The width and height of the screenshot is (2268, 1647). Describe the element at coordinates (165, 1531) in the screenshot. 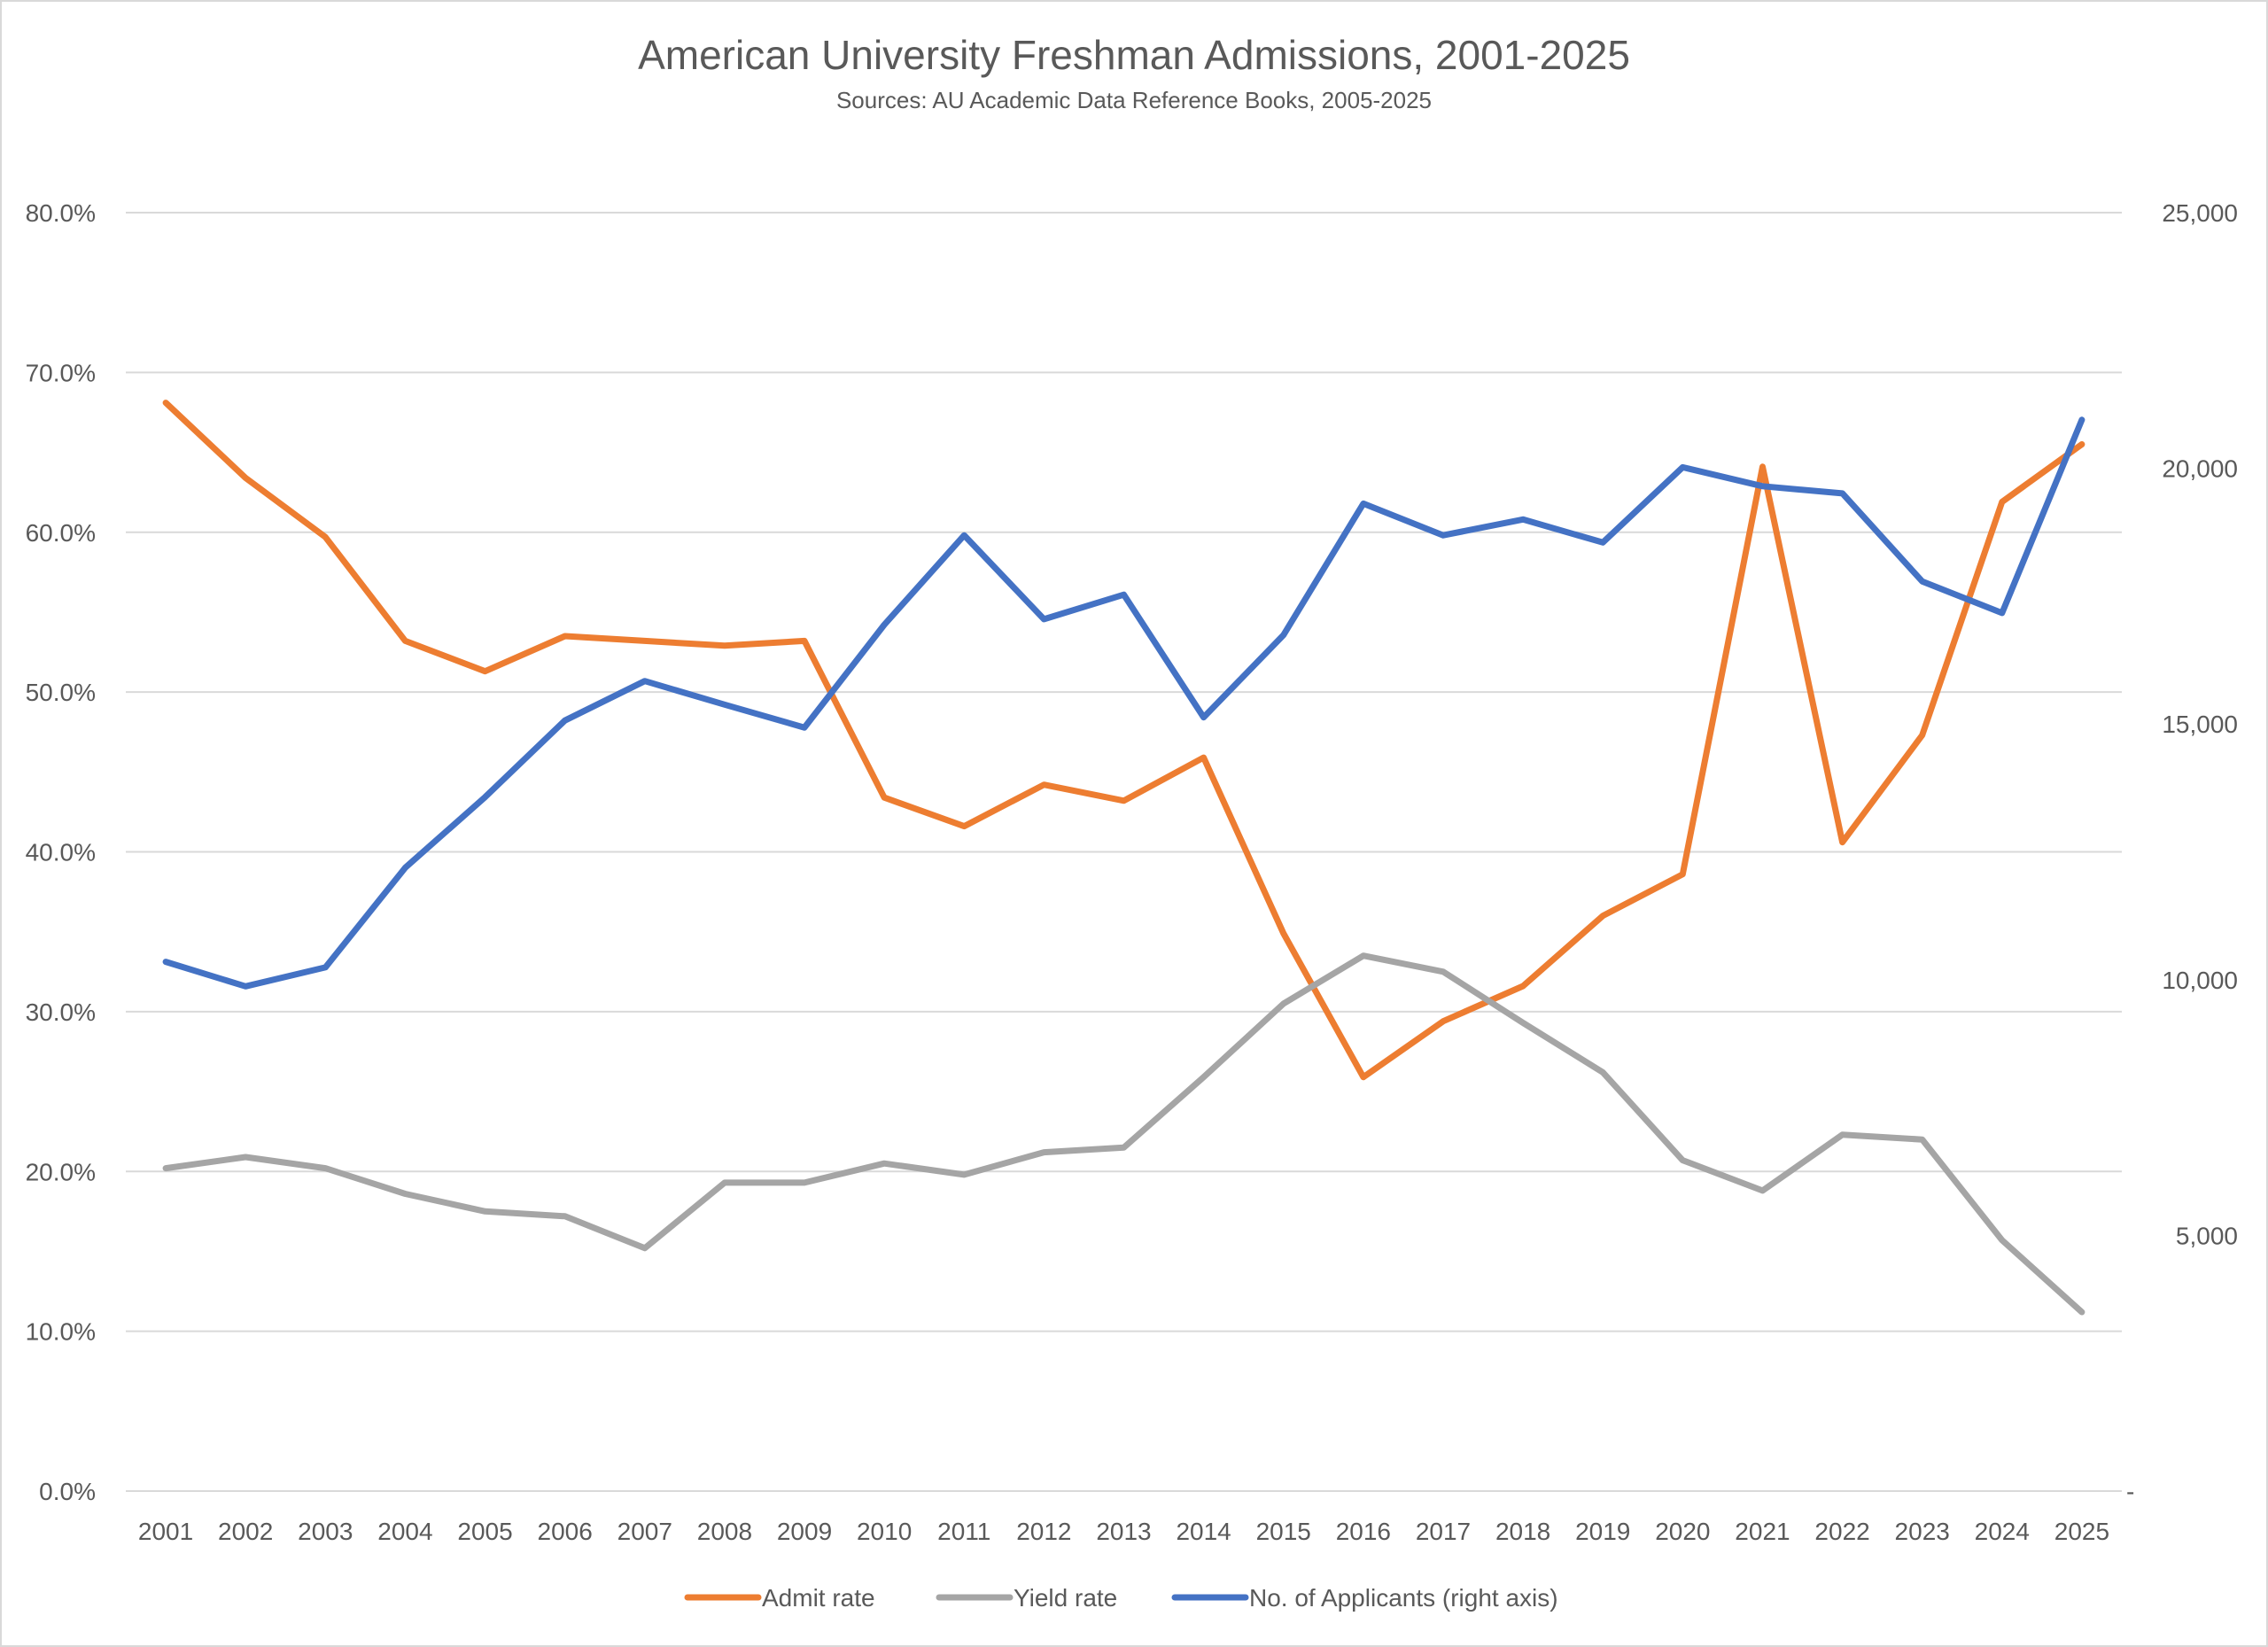

I see `x-axis-tick-label: 2001` at that location.